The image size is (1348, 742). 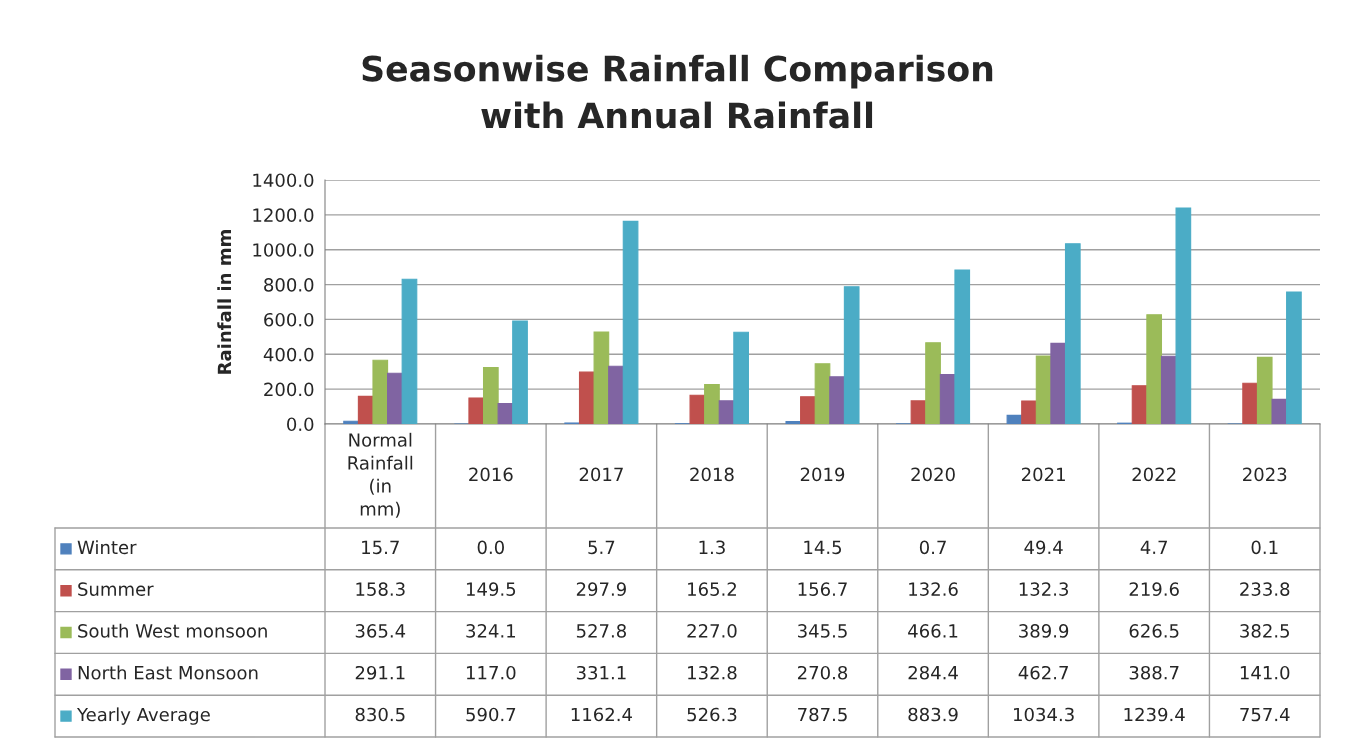 I want to click on legend-label: North East Monsoon, so click(x=168, y=672).